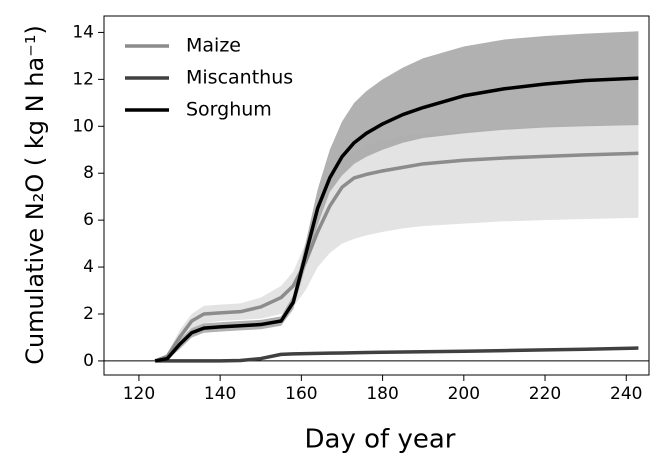 This screenshot has width=650, height=458. I want to click on y-tick-label: 0, so click(88, 361).